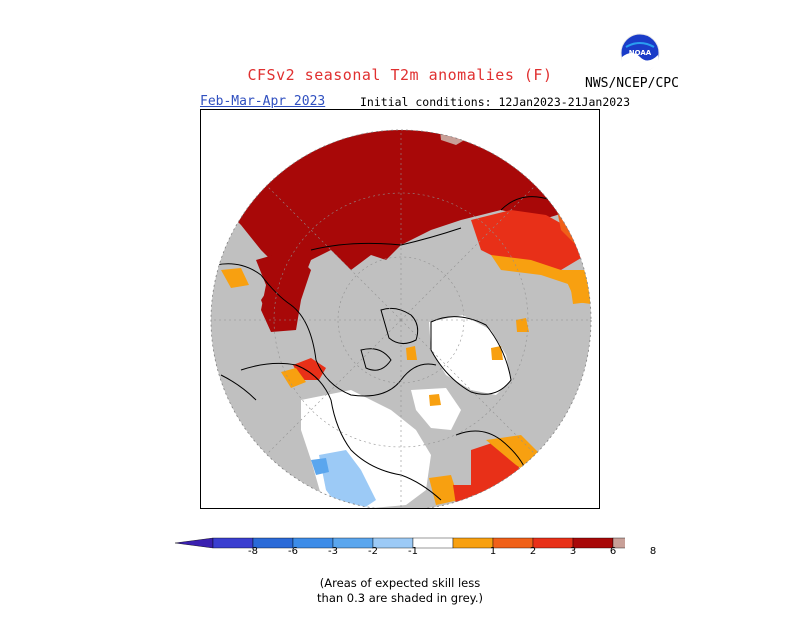 Image resolution: width=800 pixels, height=618 pixels. I want to click on colorbar-svg, so click(414, 543).